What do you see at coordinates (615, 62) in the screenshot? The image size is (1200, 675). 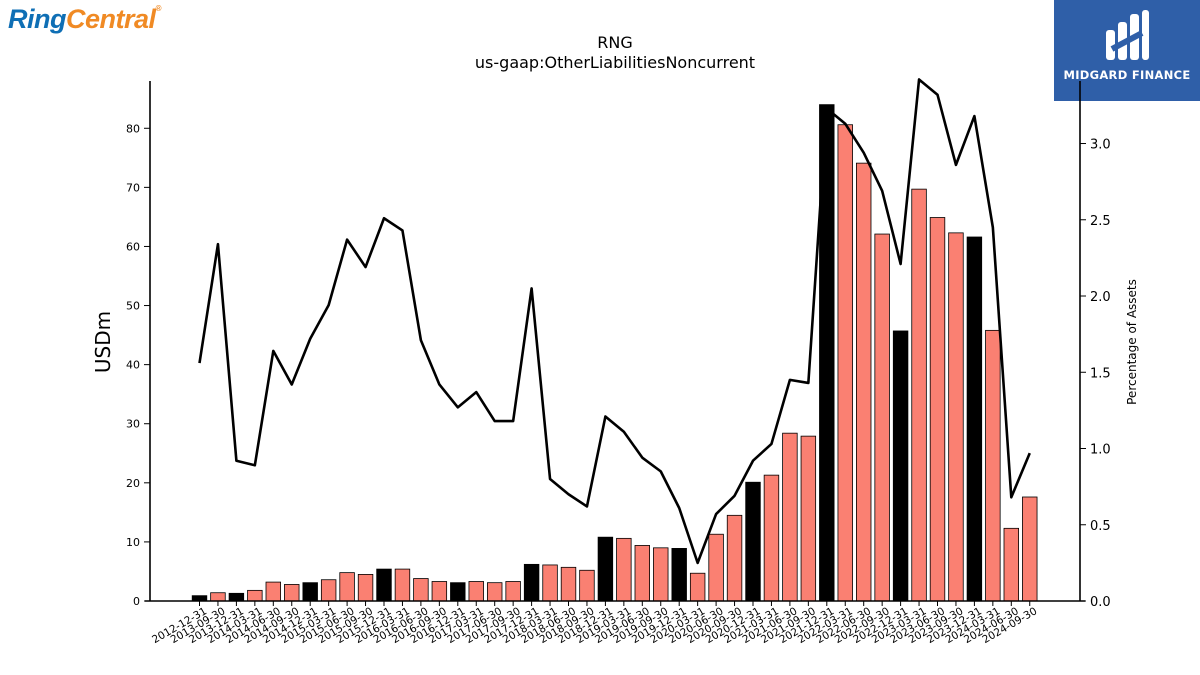 I see `chart-subtitle: us-gaap:OtherLiabilitiesNoncurrent` at bounding box center [615, 62].